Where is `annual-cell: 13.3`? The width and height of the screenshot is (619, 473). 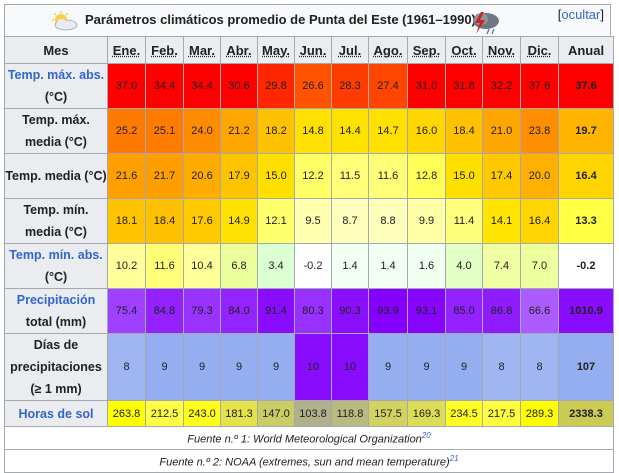 annual-cell: 13.3 is located at coordinates (586, 221).